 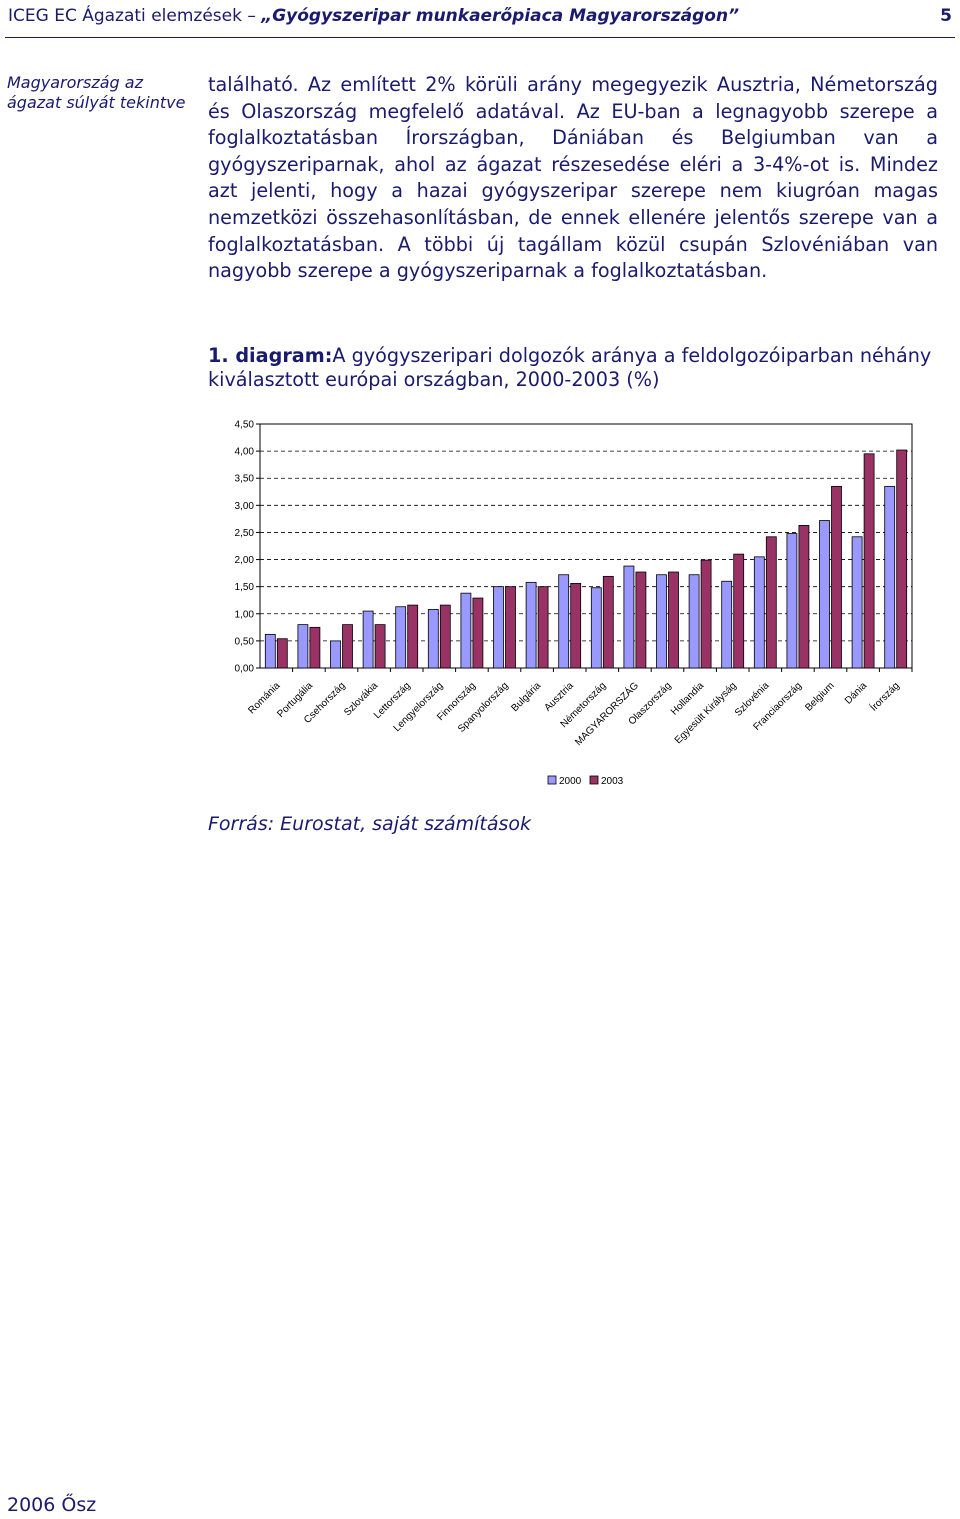 What do you see at coordinates (245, 587) in the screenshot?
I see `y-tick-label: 1,50` at bounding box center [245, 587].